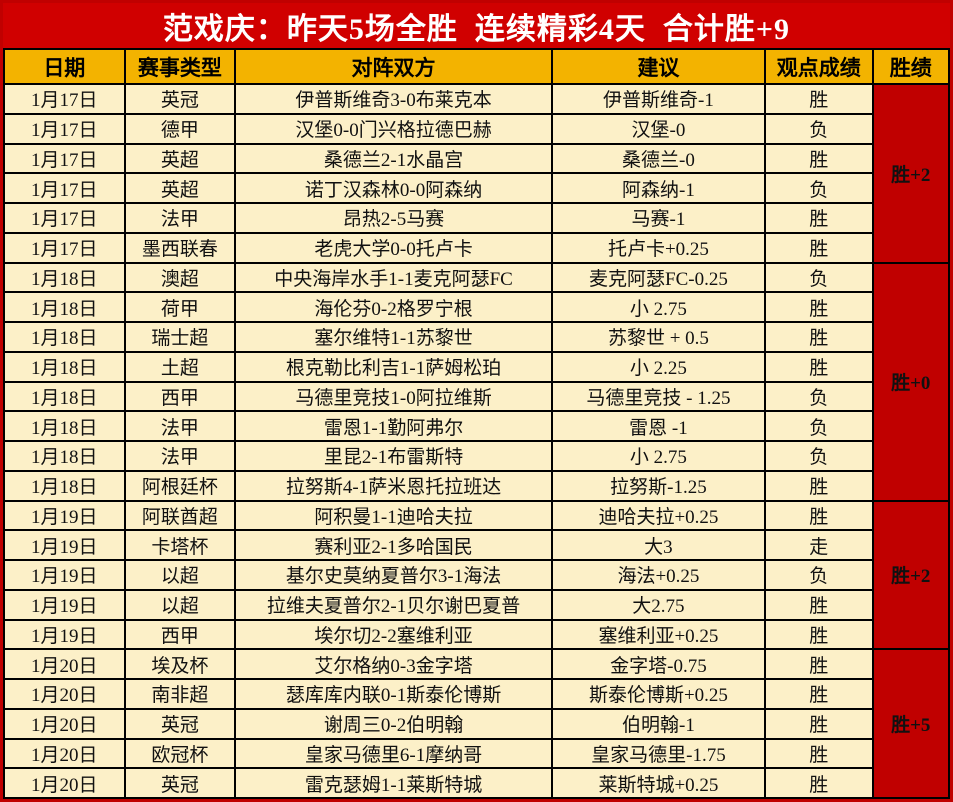 The height and width of the screenshot is (802, 953). What do you see at coordinates (658, 753) in the screenshot?
I see `tip-cell: 皇家马德里-1.75` at bounding box center [658, 753].